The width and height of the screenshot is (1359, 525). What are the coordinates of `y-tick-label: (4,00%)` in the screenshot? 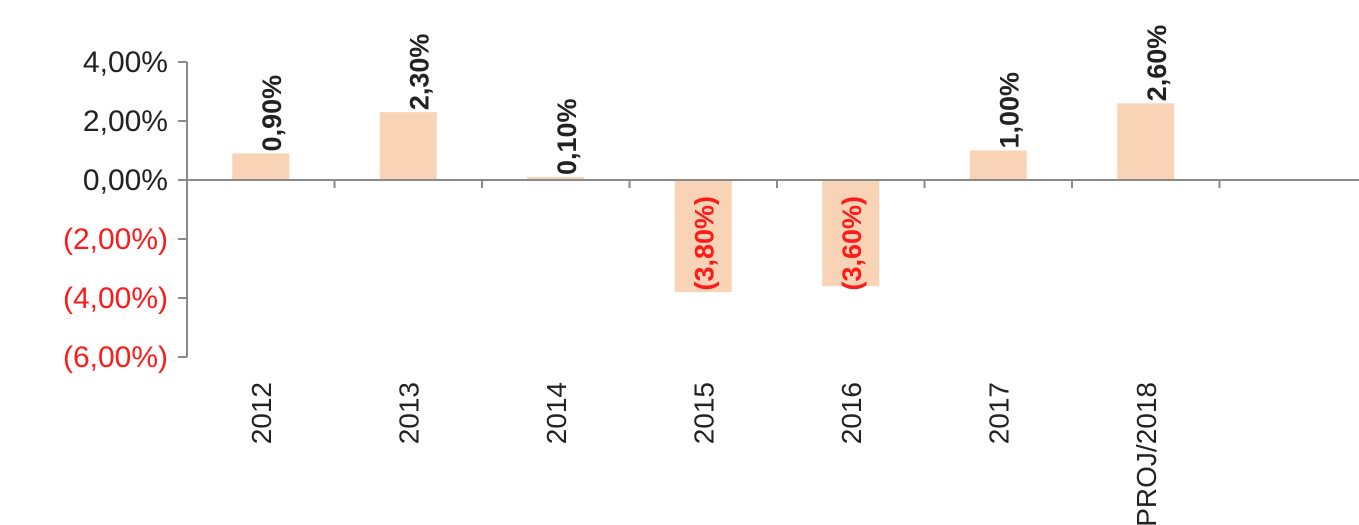 It's located at (115, 298).